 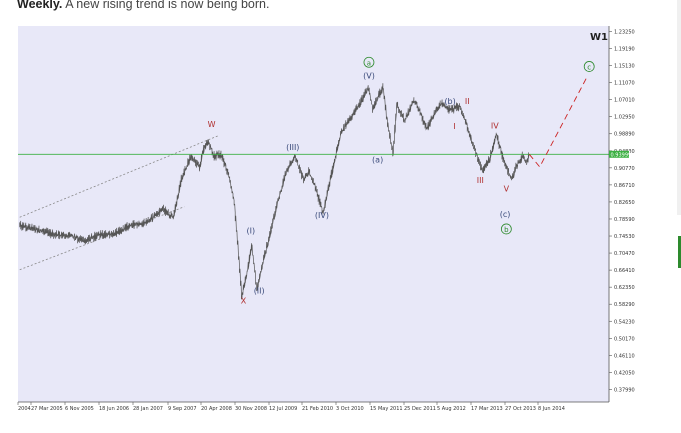 What do you see at coordinates (292, 147) in the screenshot?
I see `wave-label: (III)` at bounding box center [292, 147].